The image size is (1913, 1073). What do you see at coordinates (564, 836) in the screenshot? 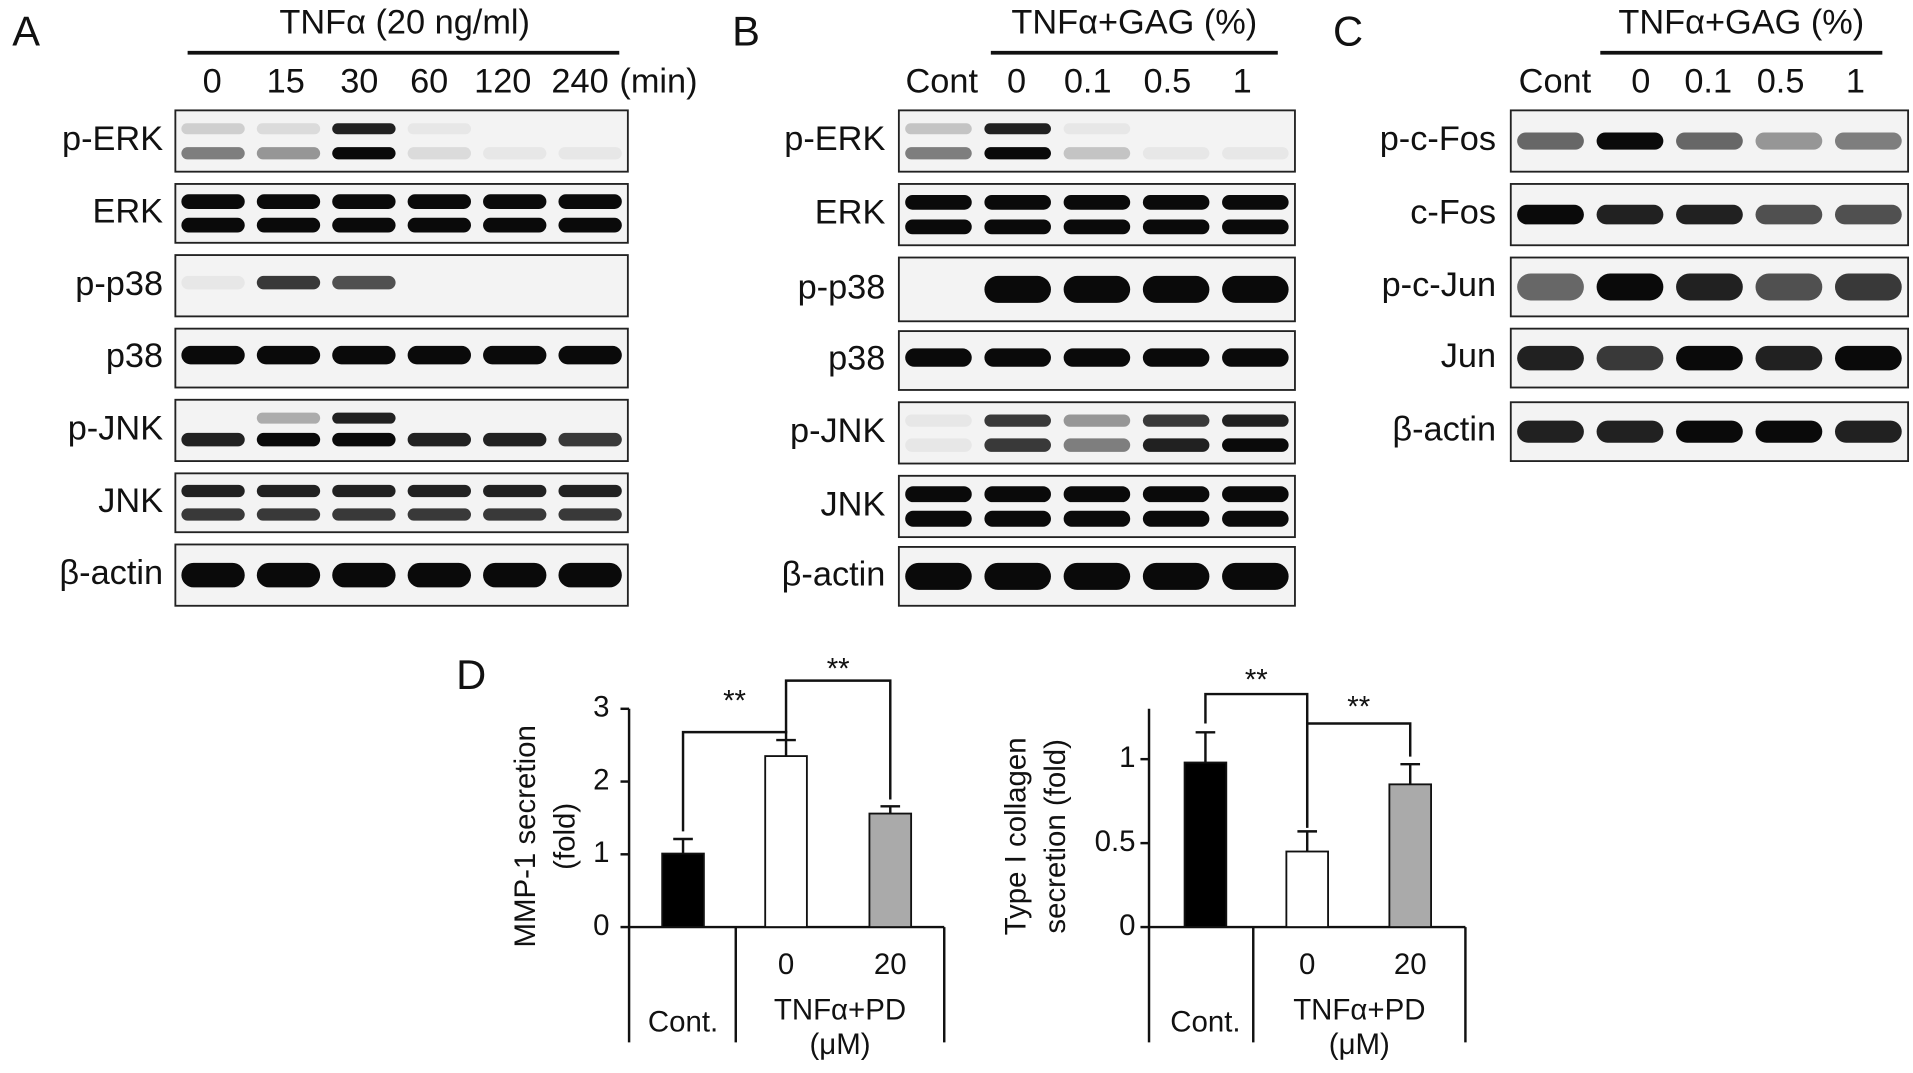
I see `y-axis-label: (fold)` at bounding box center [564, 836].